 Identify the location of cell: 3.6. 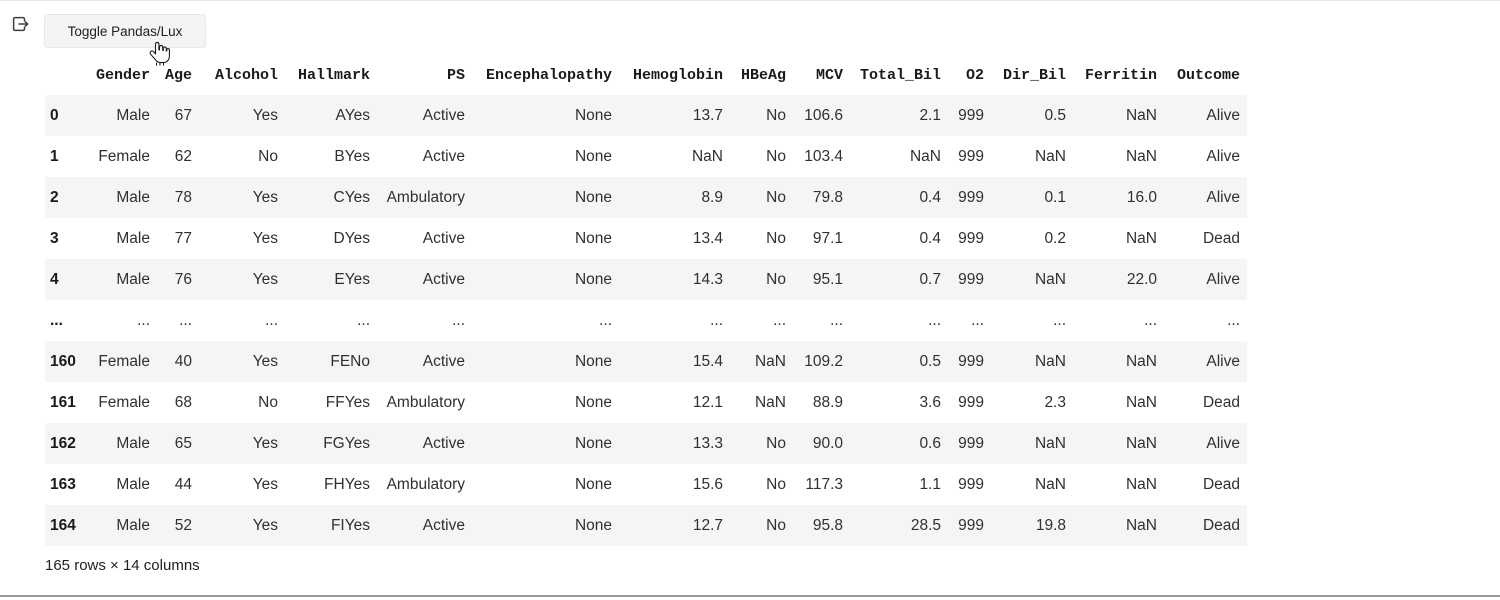
(930, 402).